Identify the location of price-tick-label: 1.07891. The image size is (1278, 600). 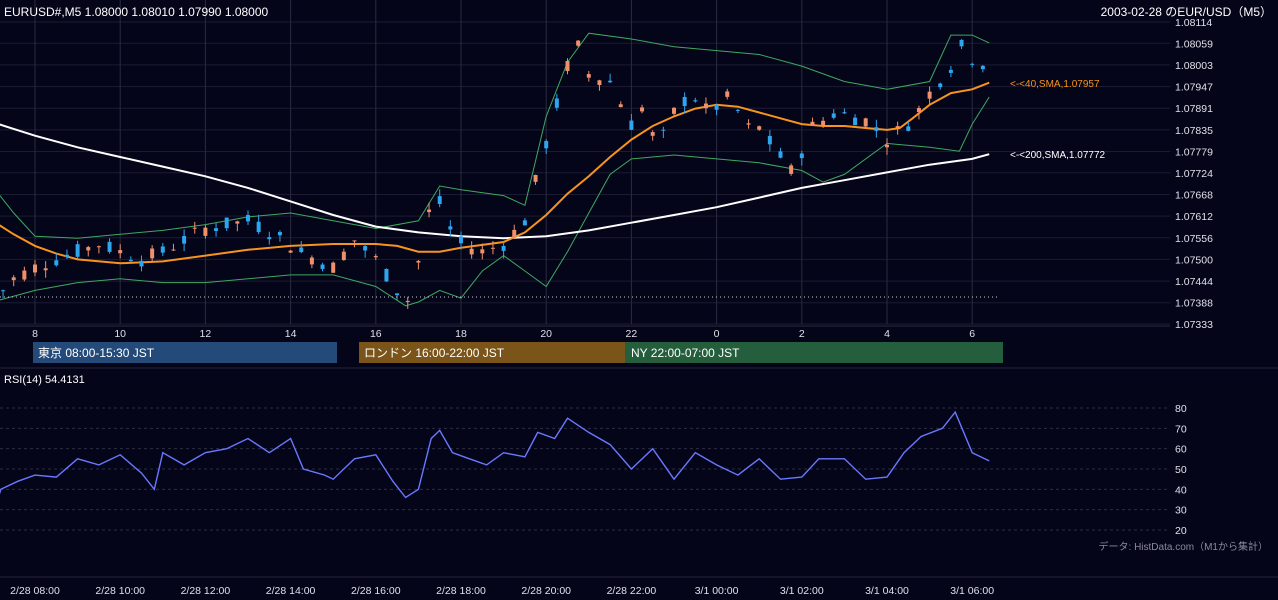
(1194, 109).